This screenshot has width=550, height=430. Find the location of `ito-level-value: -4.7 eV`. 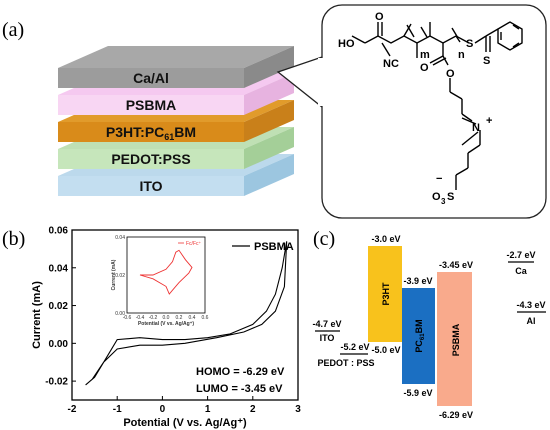

ito-level-value: -4.7 eV is located at coordinates (326, 324).